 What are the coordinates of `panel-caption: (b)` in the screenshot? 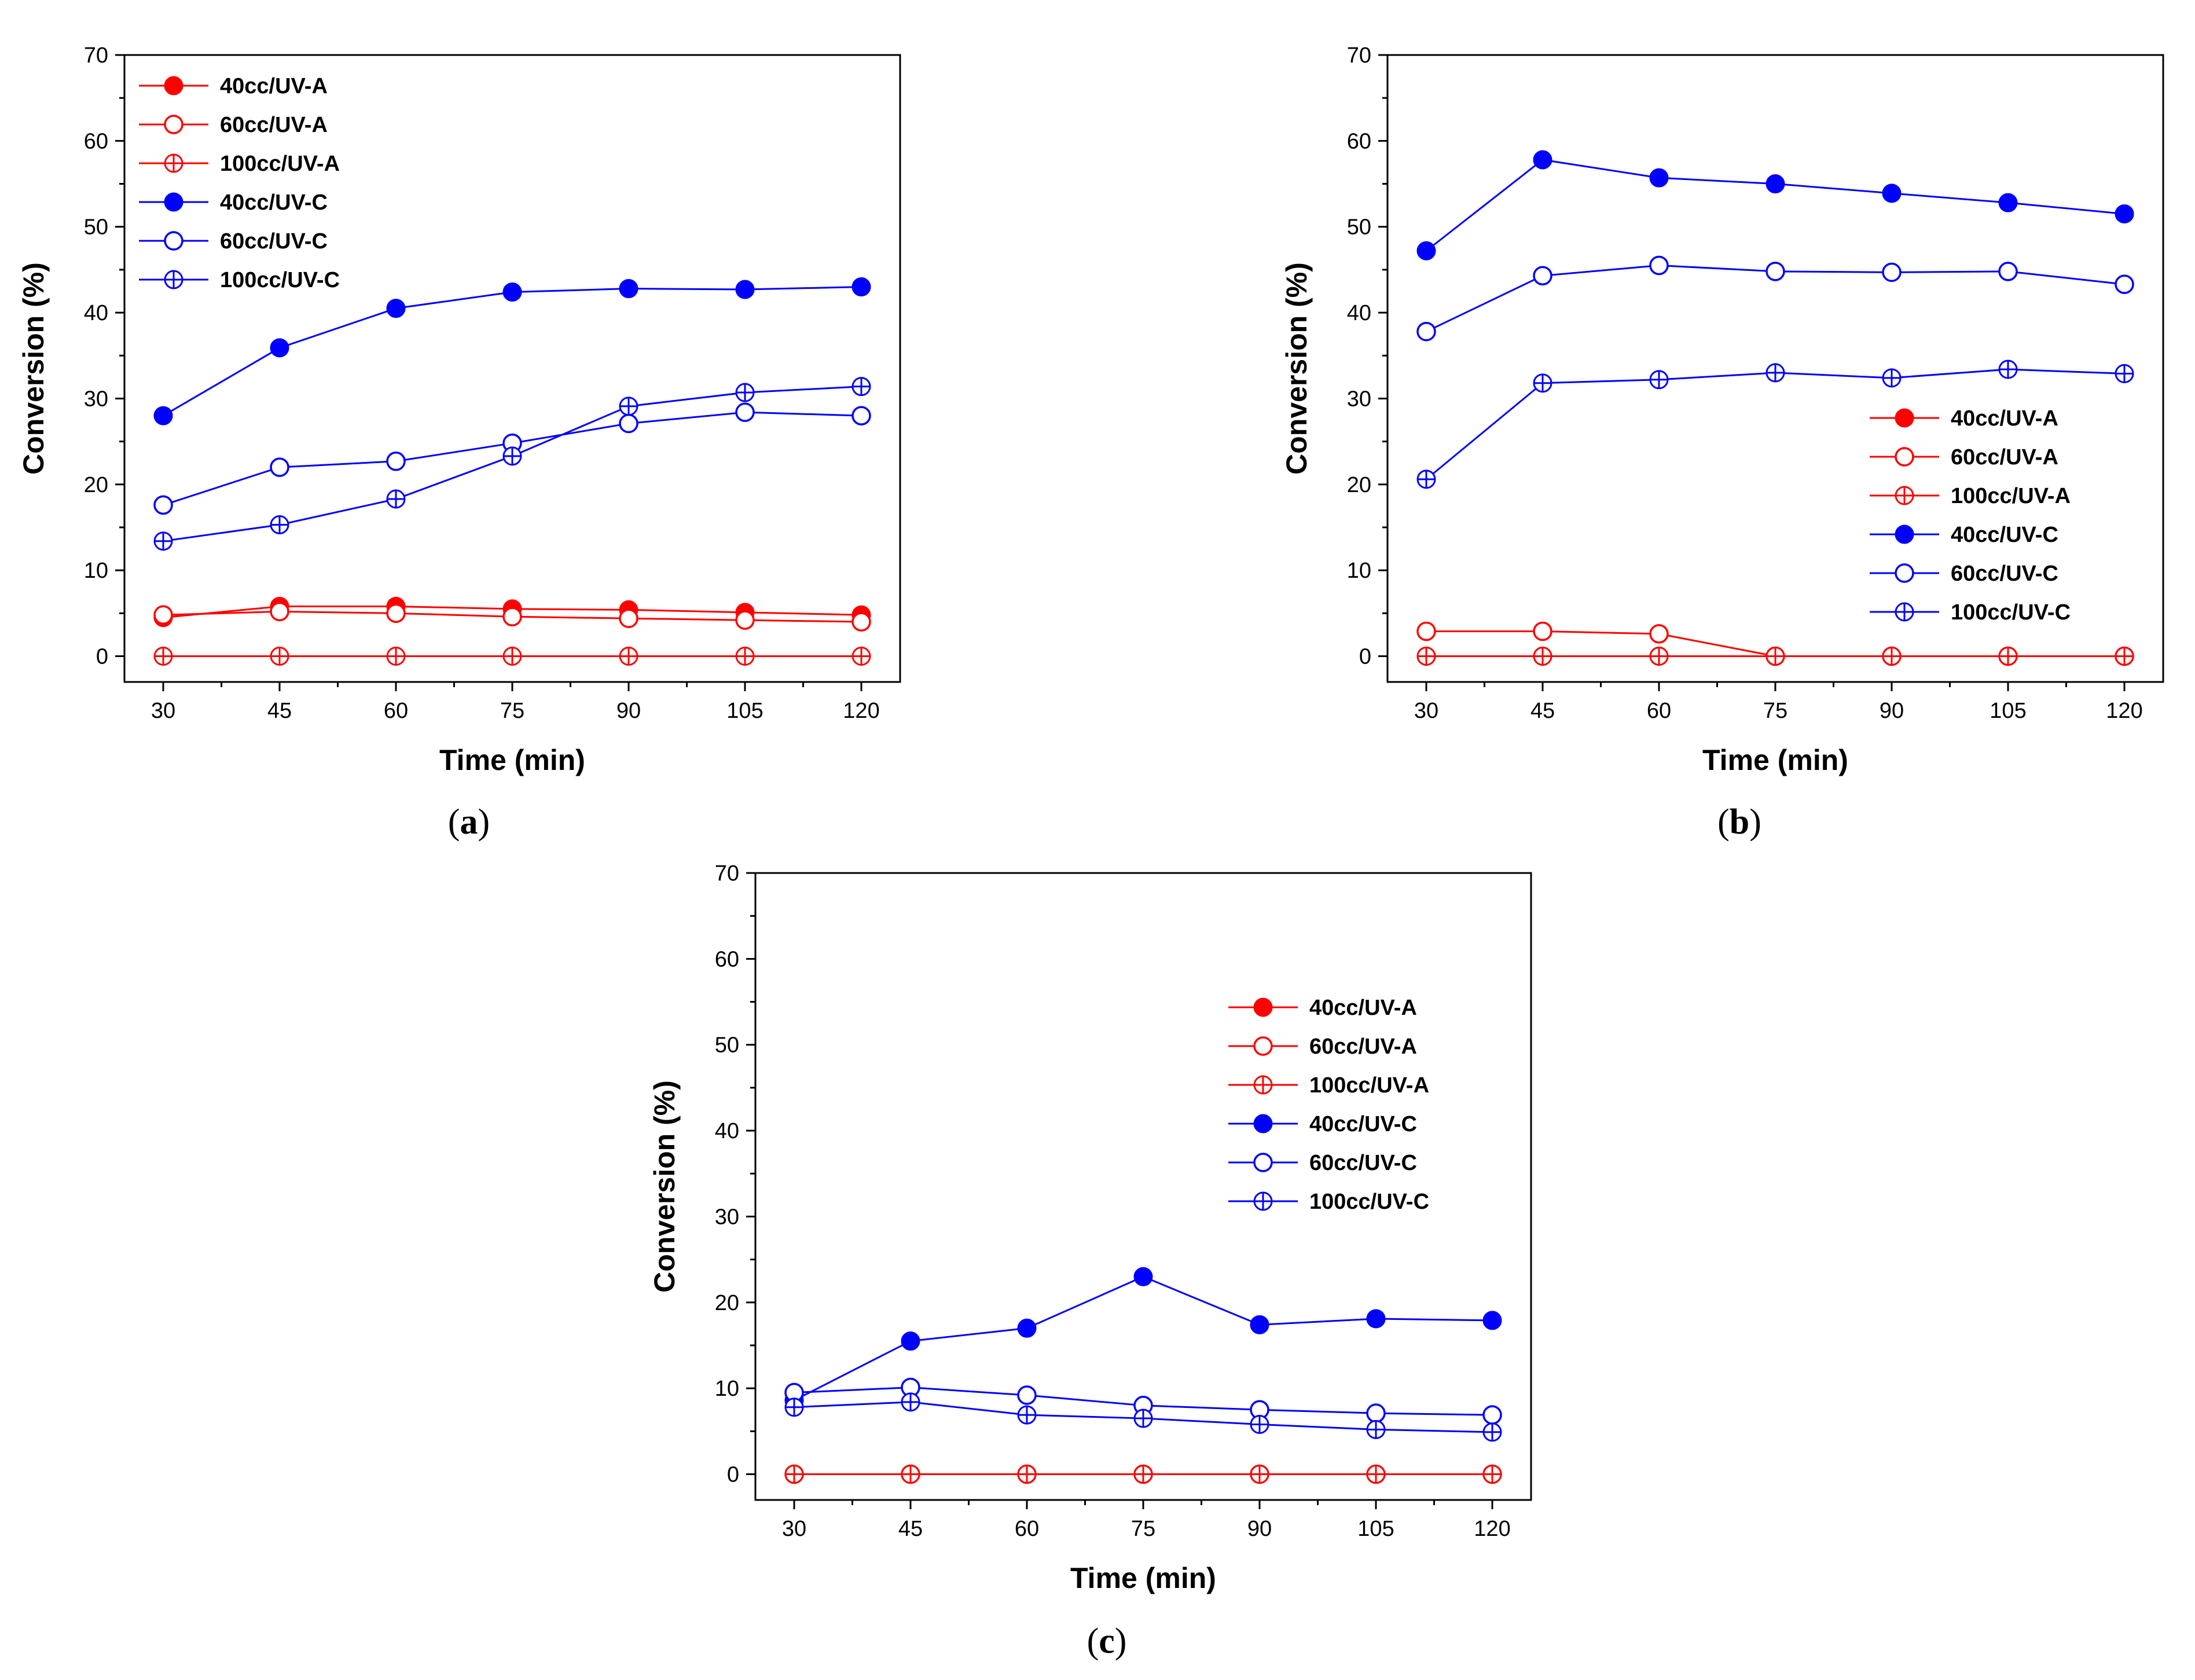 It's located at (1739, 822).